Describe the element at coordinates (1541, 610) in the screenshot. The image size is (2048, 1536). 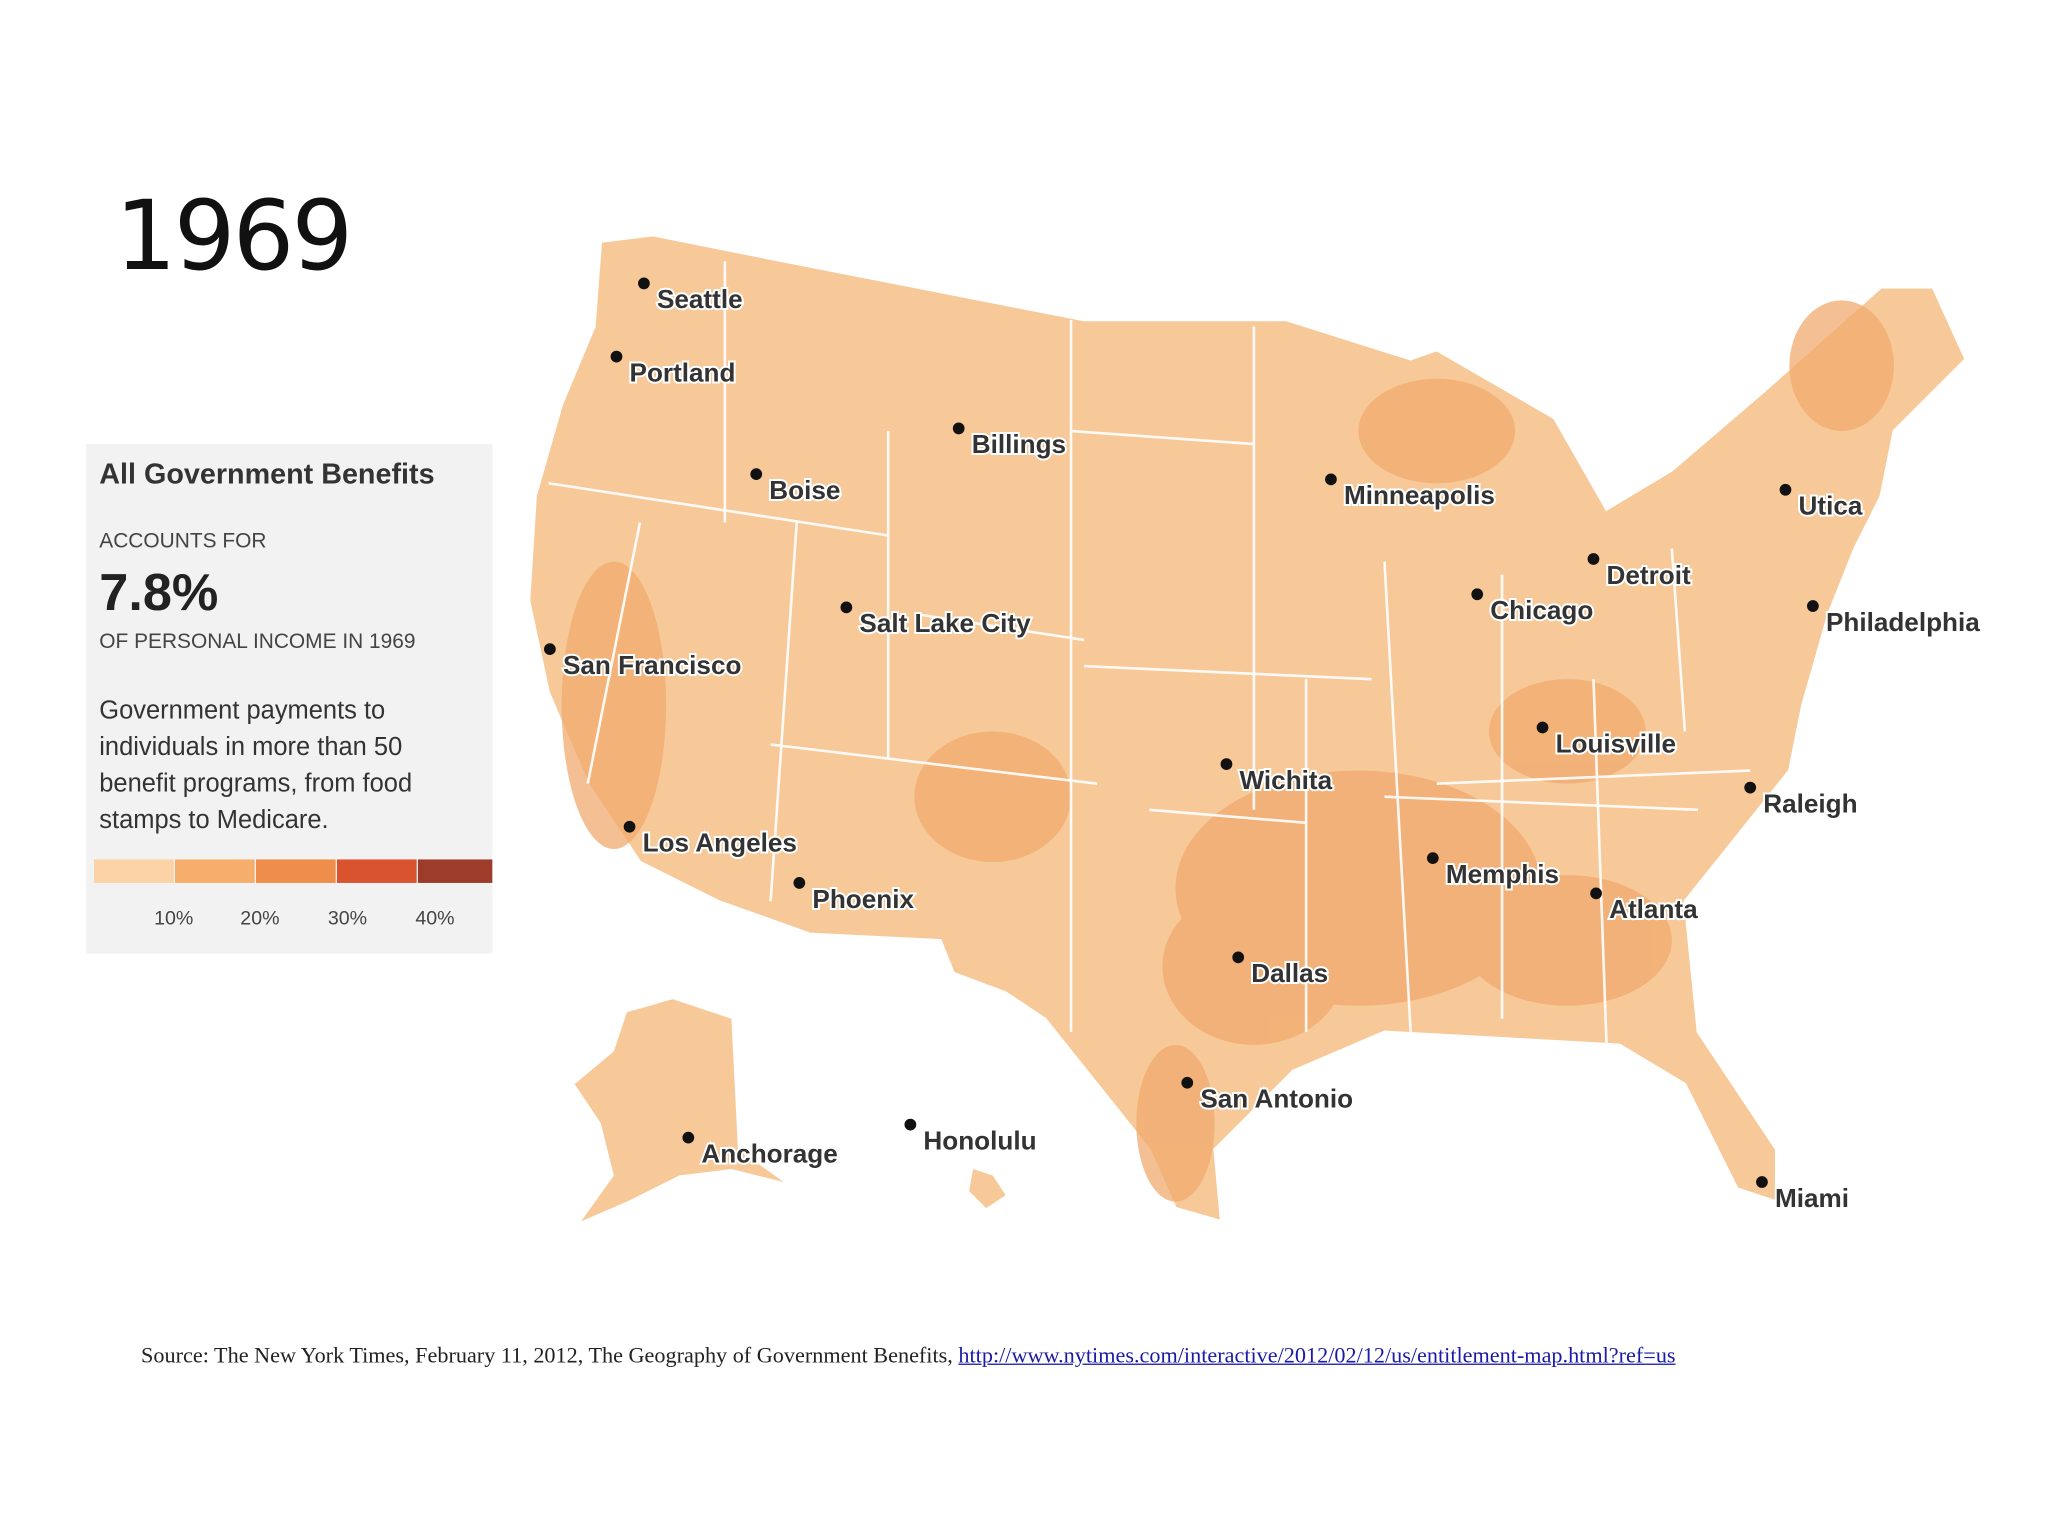
I see `city-label: Chicago` at that location.